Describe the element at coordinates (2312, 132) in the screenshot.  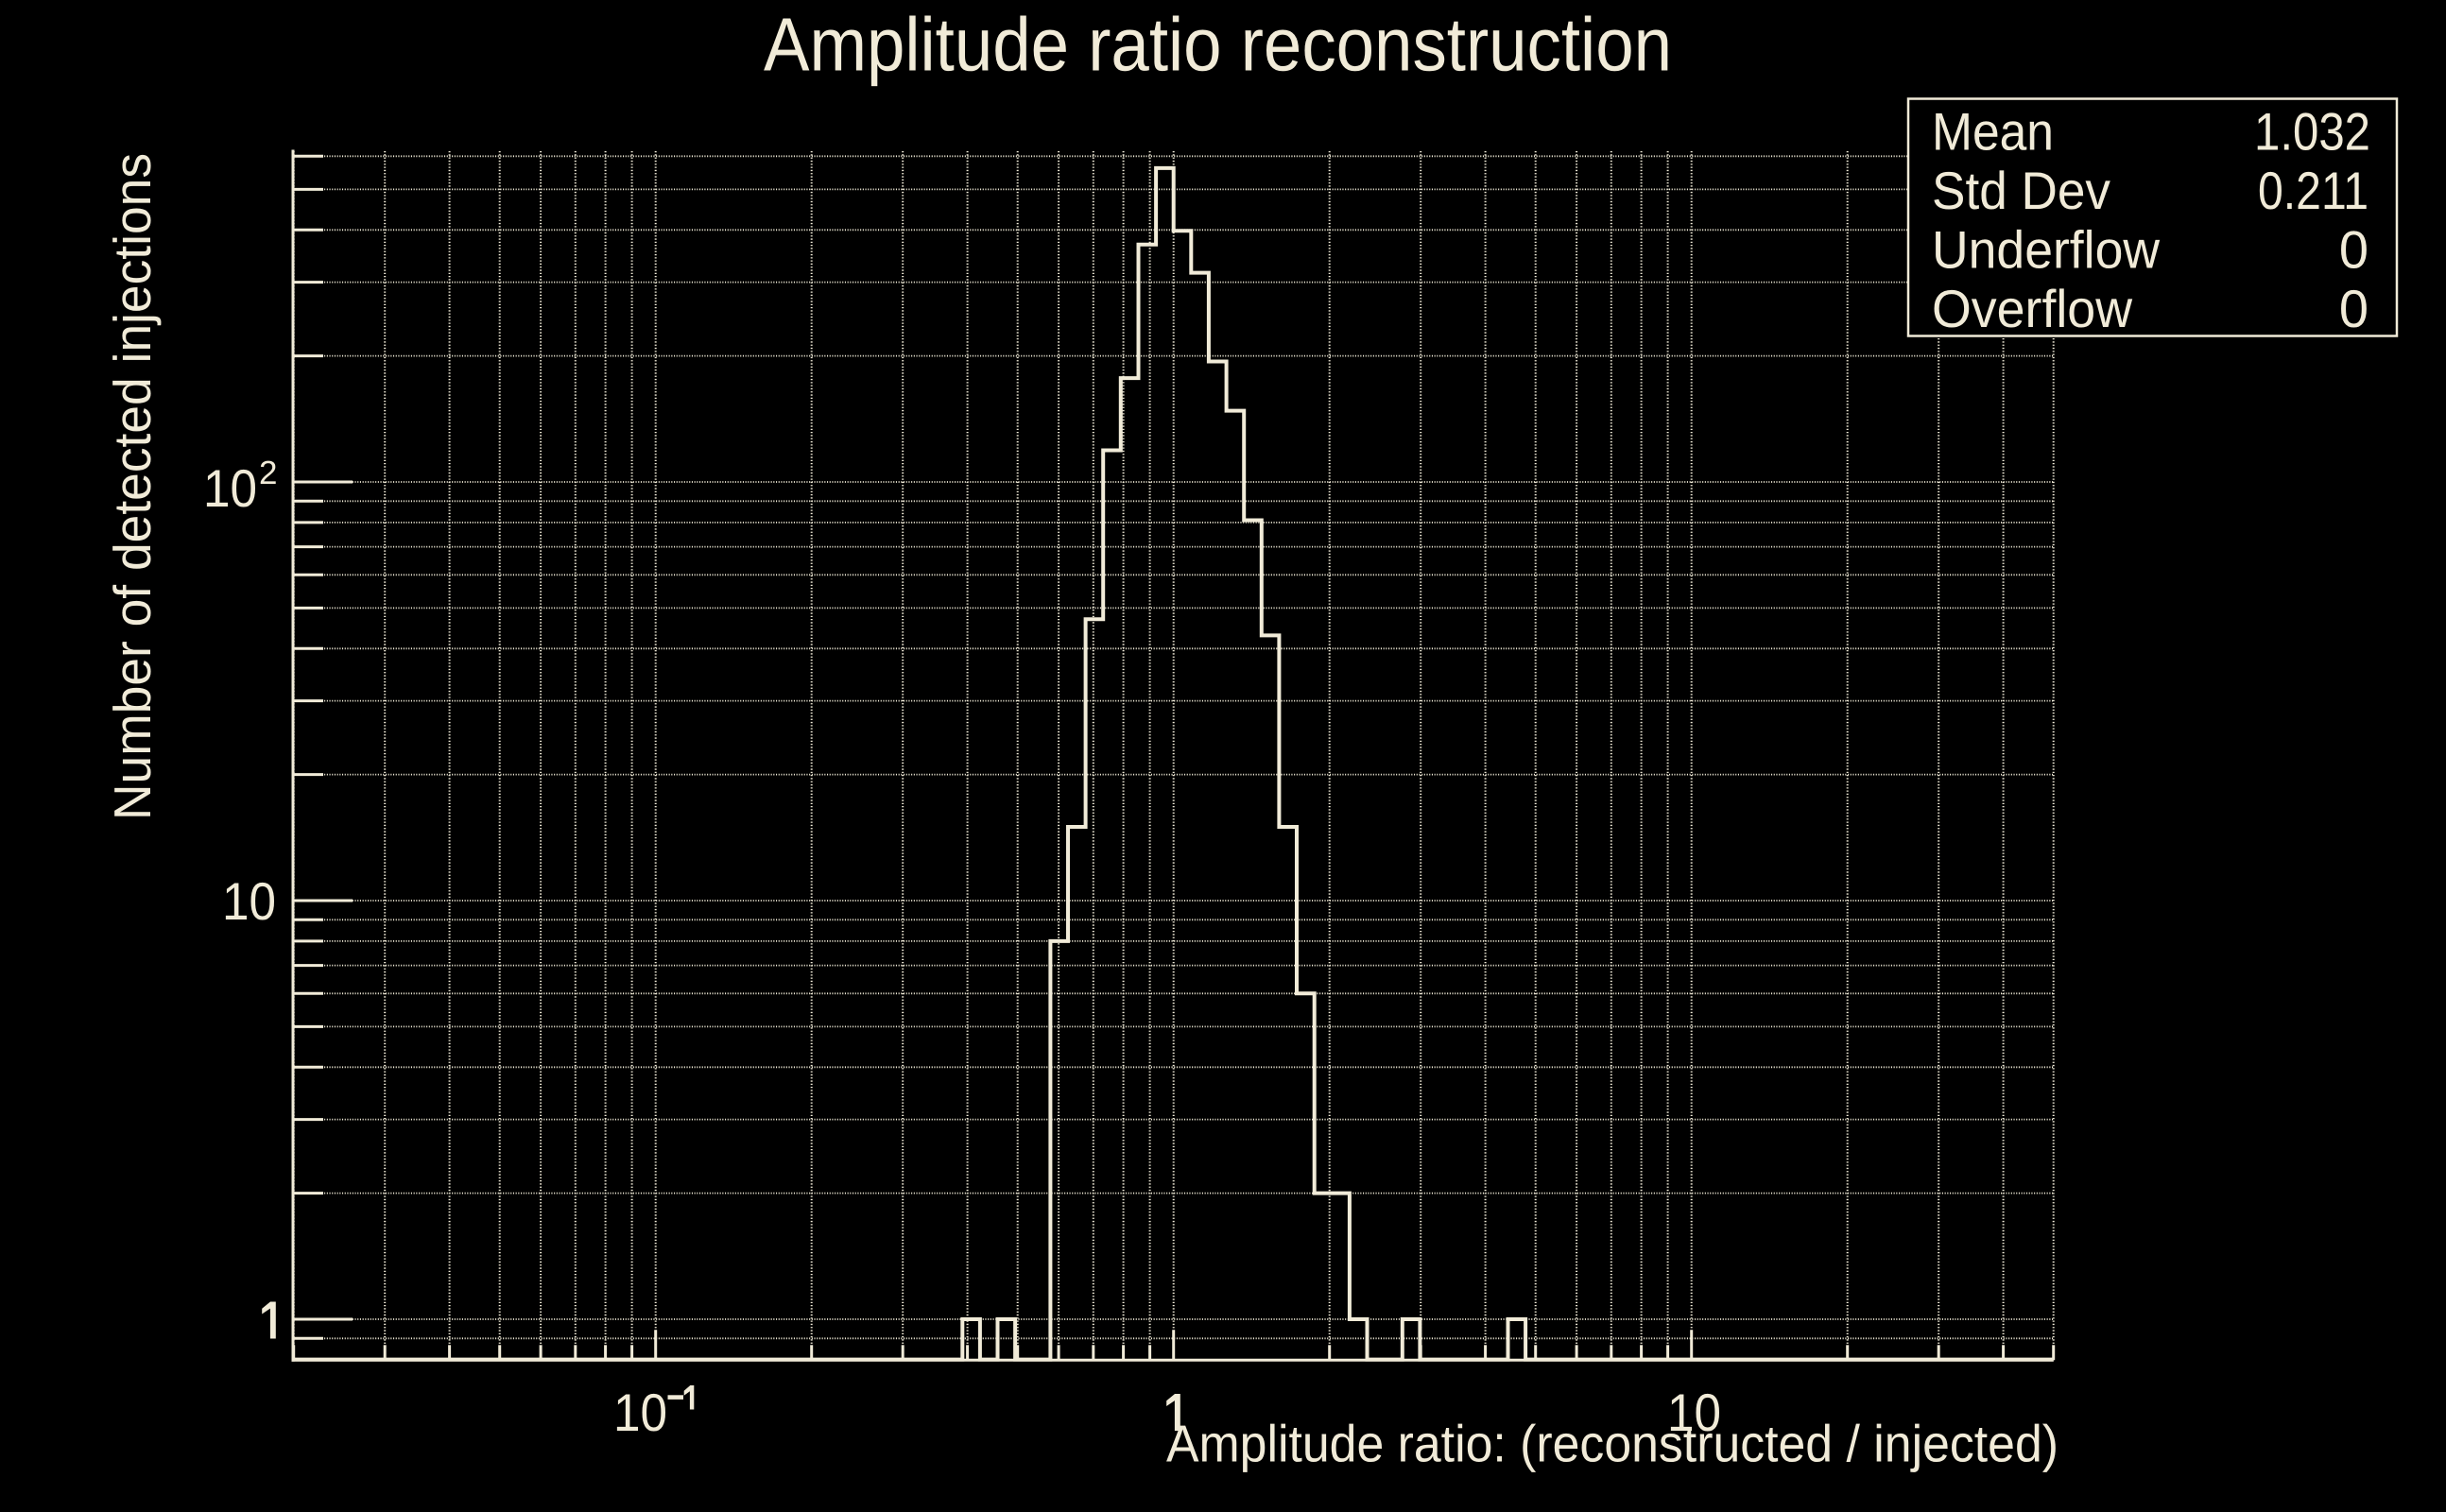
I see `svg-text: 1.032` at that location.